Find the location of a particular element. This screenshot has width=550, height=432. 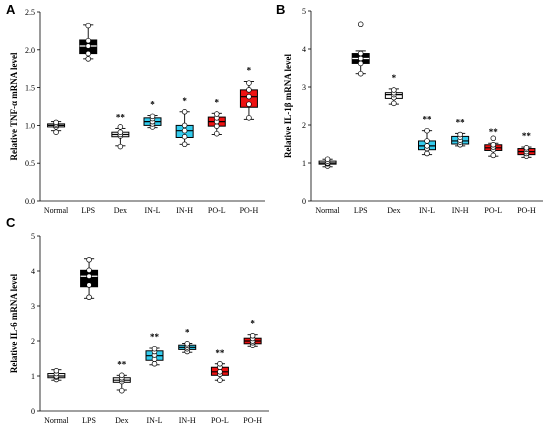

panel-c-ytick-label: 4 is located at coordinates (33, 271).